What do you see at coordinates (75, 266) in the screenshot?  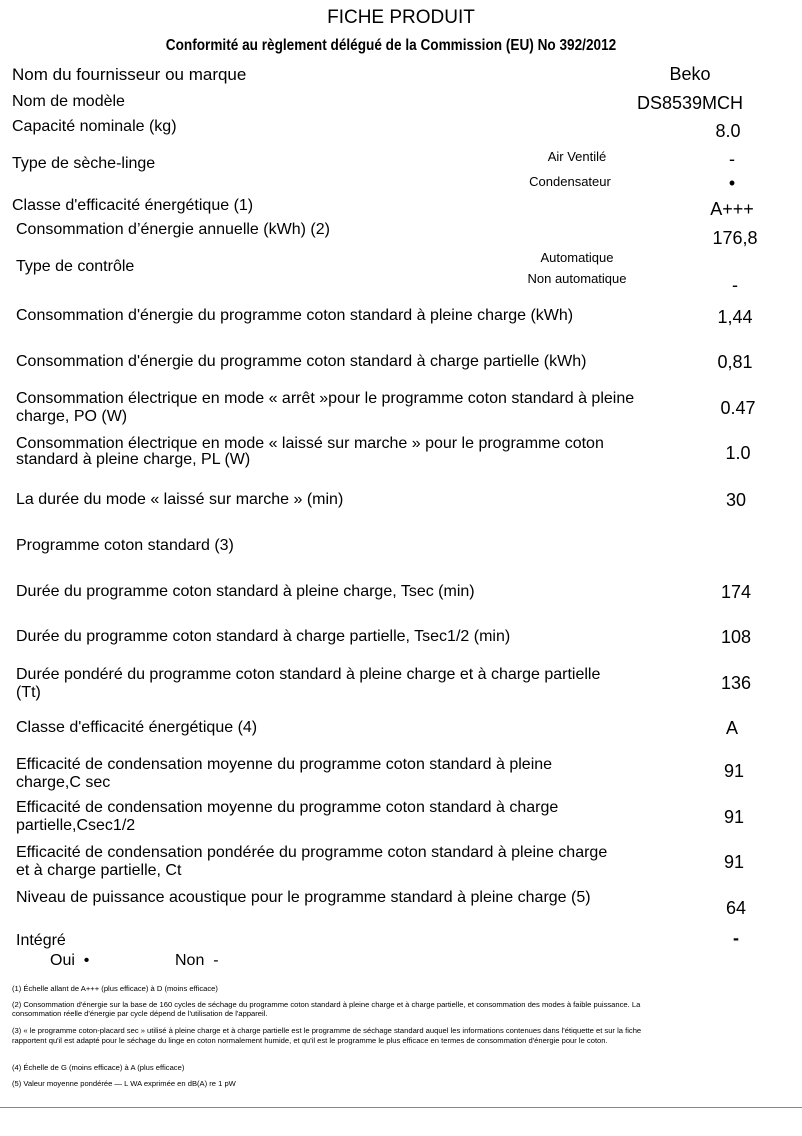 I see `control-type-label: Type de contrôle` at bounding box center [75, 266].